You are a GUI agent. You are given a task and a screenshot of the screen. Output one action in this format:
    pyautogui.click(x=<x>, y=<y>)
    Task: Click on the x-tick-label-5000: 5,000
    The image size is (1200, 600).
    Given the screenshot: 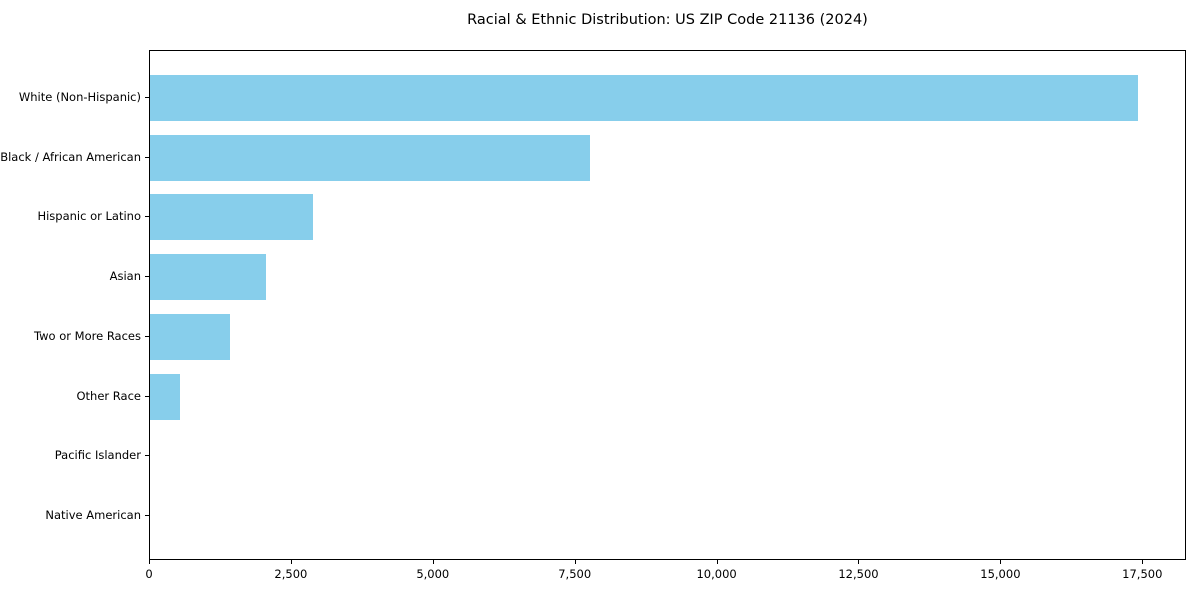 What is the action you would take?
    pyautogui.click(x=433, y=574)
    